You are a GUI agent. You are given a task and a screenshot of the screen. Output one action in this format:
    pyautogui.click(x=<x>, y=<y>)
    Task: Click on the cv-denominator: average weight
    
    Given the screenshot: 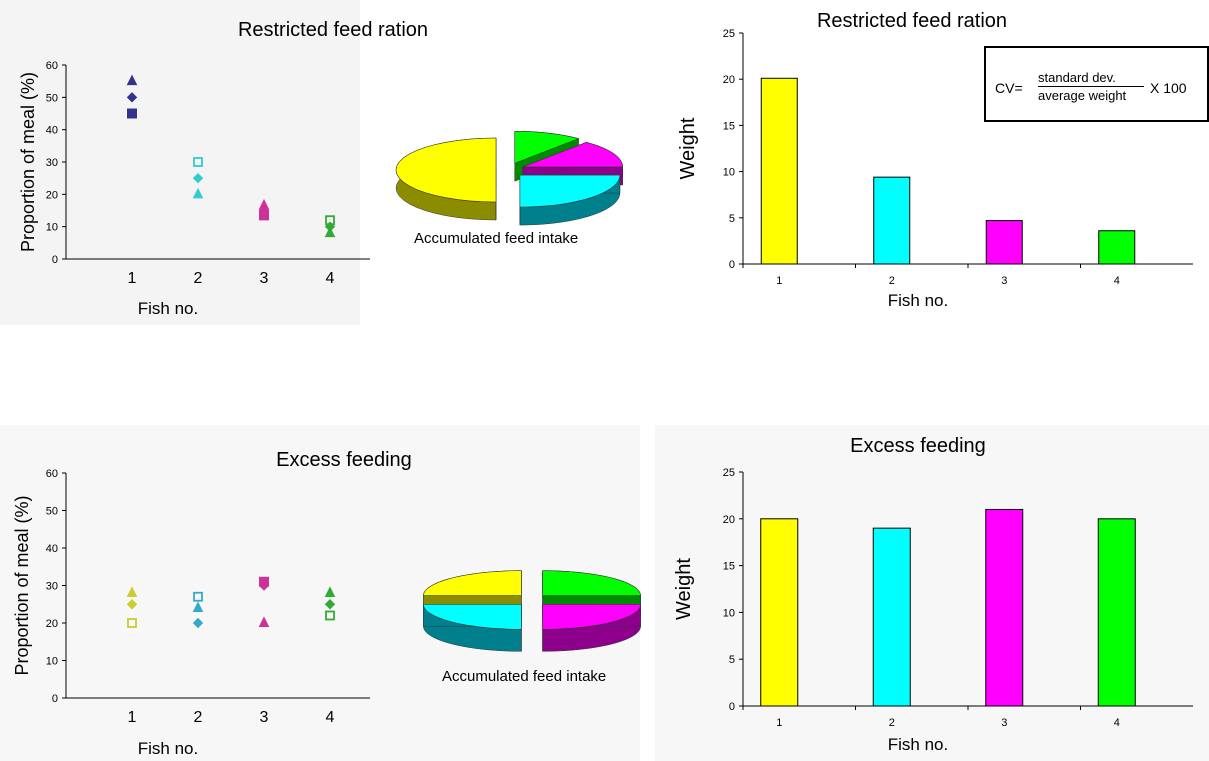 What is the action you would take?
    pyautogui.click(x=1082, y=95)
    